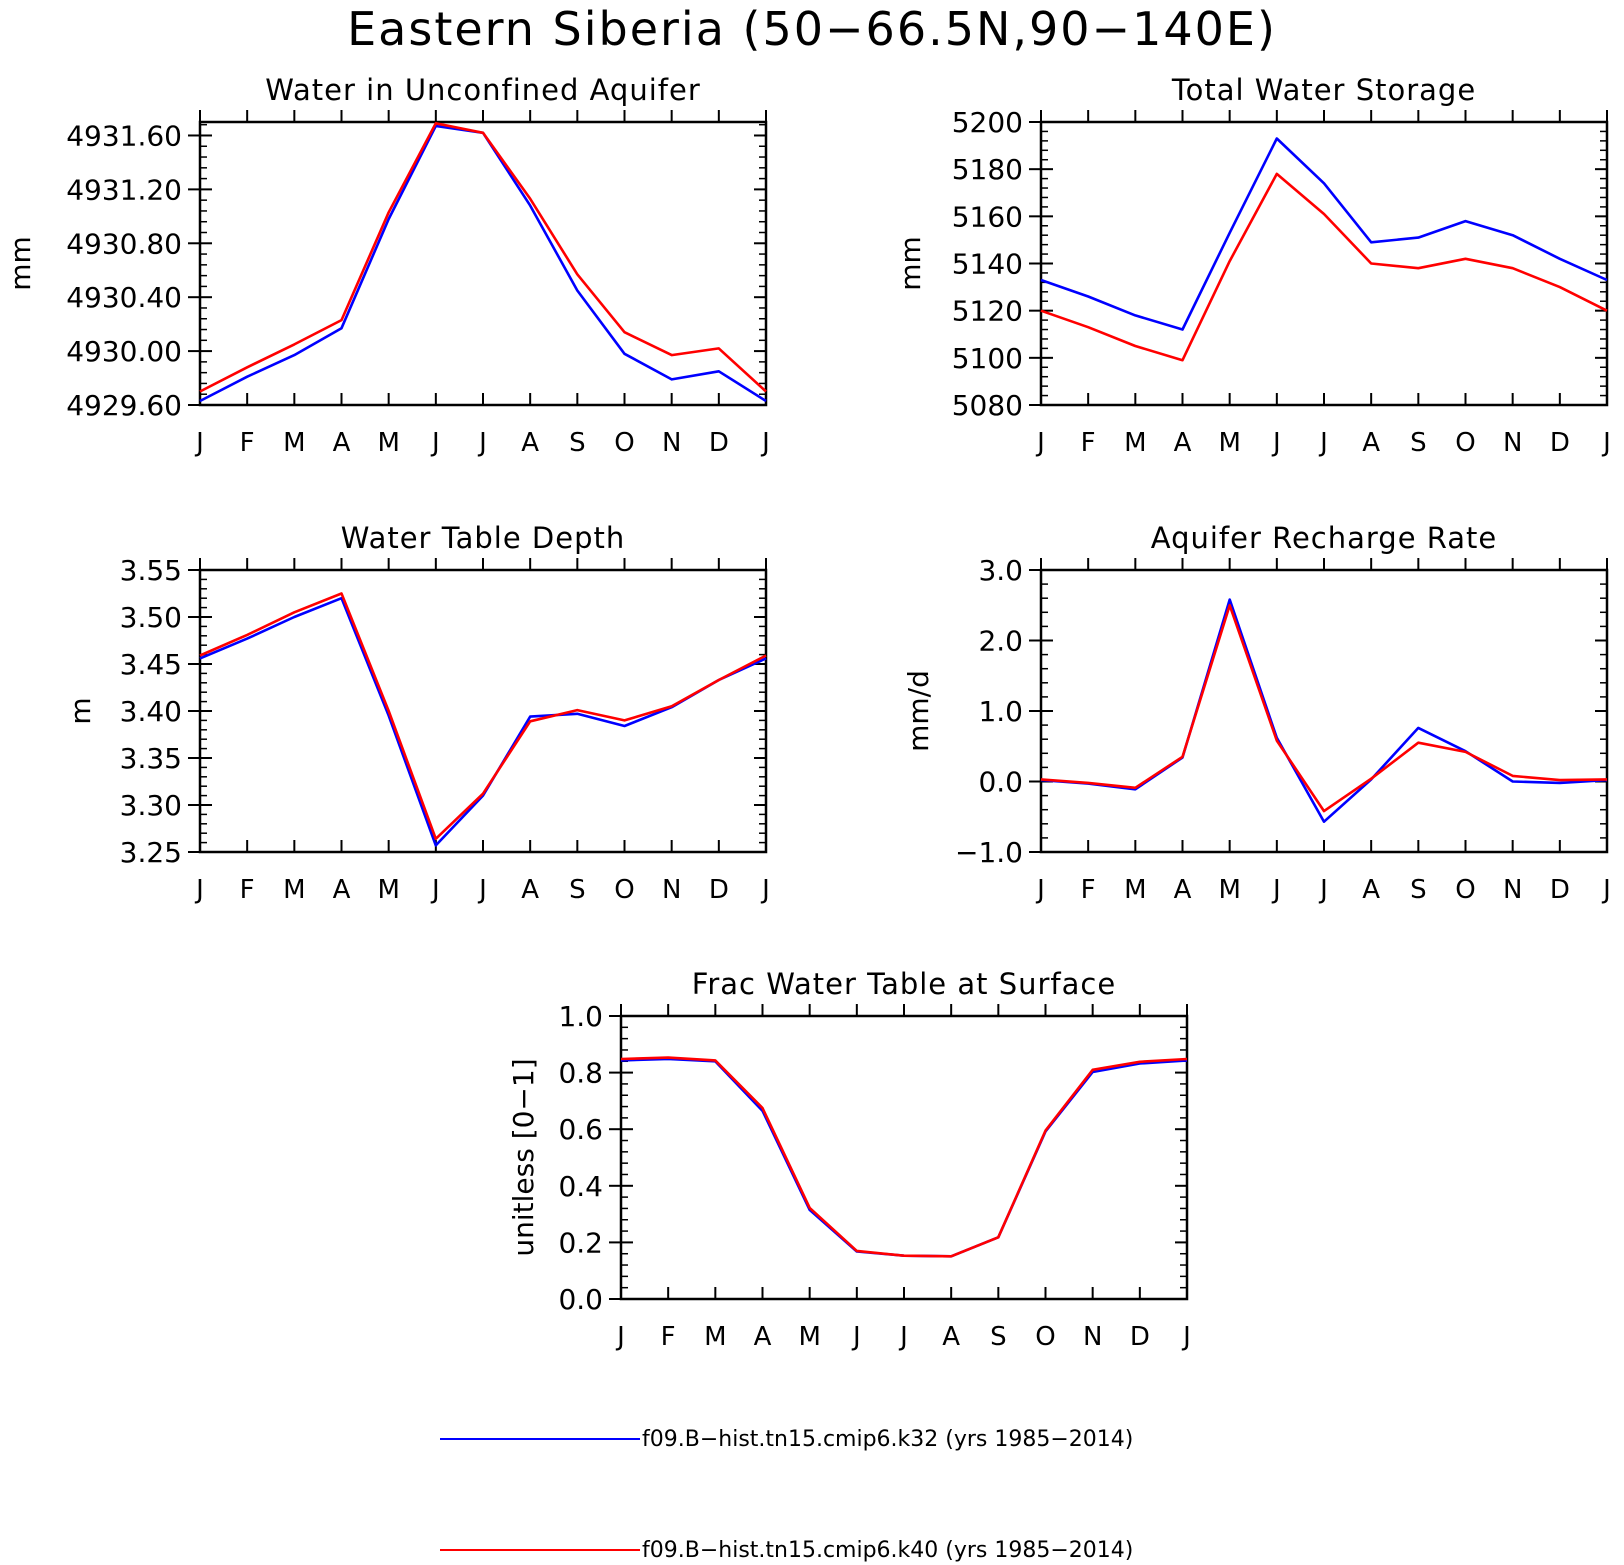 This screenshot has width=1624, height=1565. I want to click on chart-title: Total Water Storage, so click(1323, 90).